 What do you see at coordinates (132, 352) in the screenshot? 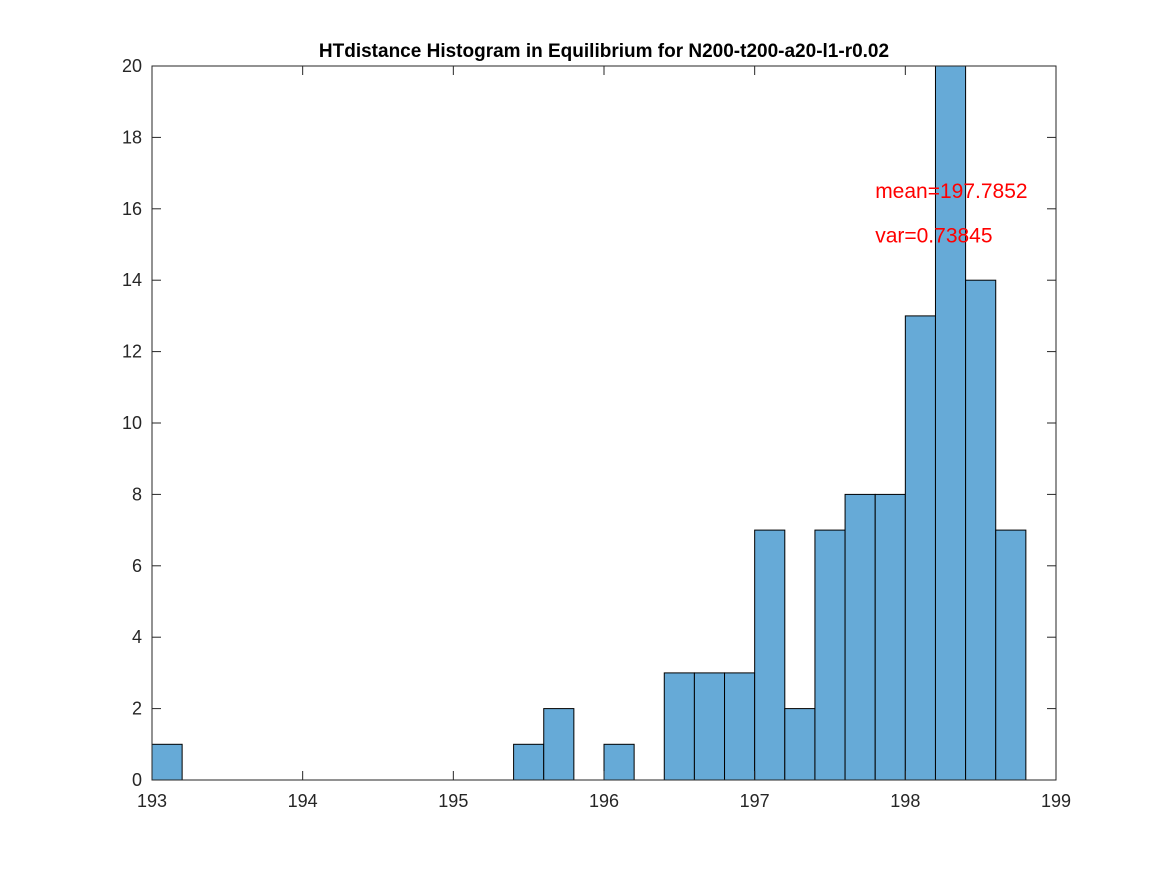
I see `y-tick-label-6: 12` at bounding box center [132, 352].